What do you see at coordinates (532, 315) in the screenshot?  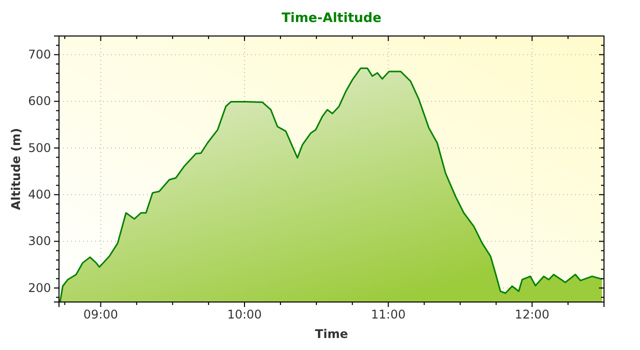 I see `x-tick-label: 12:00` at bounding box center [532, 315].